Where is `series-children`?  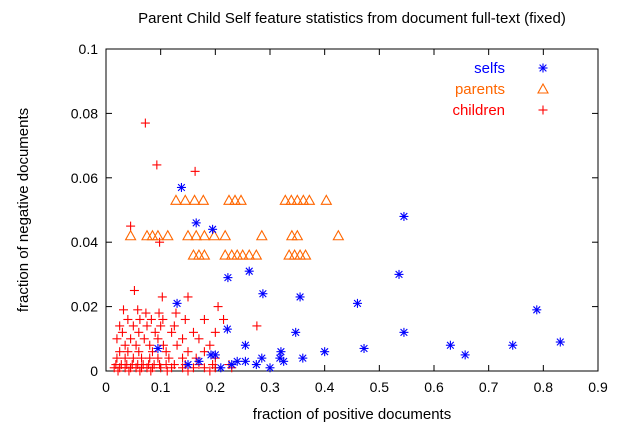
series-children is located at coordinates (185, 247).